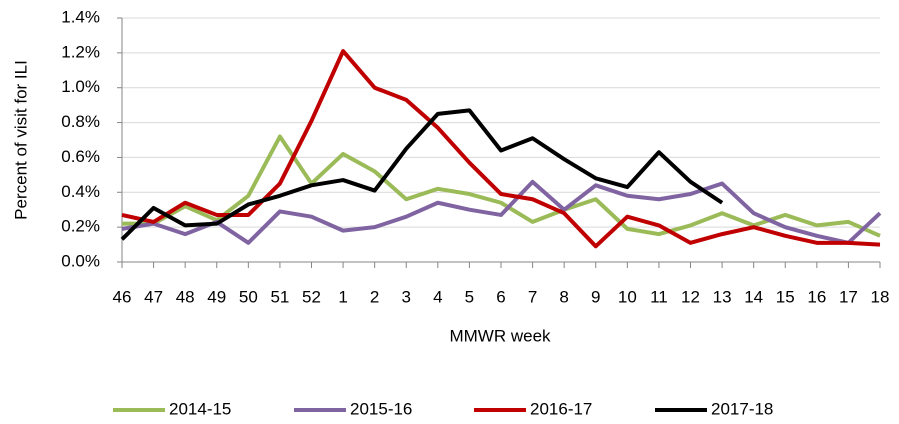 This screenshot has width=899, height=424. Describe the element at coordinates (753, 296) in the screenshot. I see `x-tick-label: 14` at that location.